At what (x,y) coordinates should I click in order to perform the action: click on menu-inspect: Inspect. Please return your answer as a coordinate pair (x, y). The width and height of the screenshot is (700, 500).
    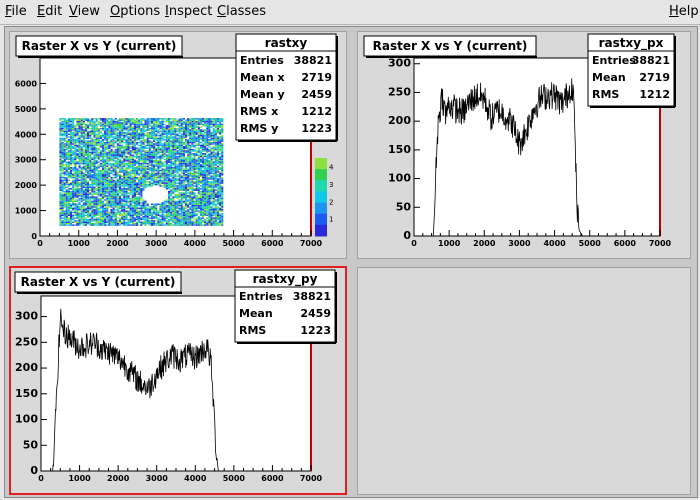
    Looking at the image, I should click on (188, 11).